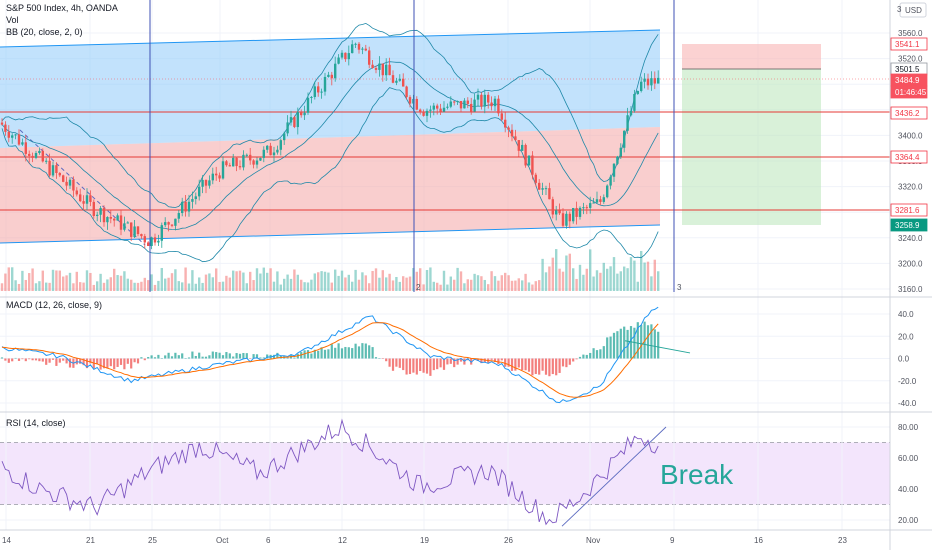  I want to click on price-tag-box, so click(909, 157).